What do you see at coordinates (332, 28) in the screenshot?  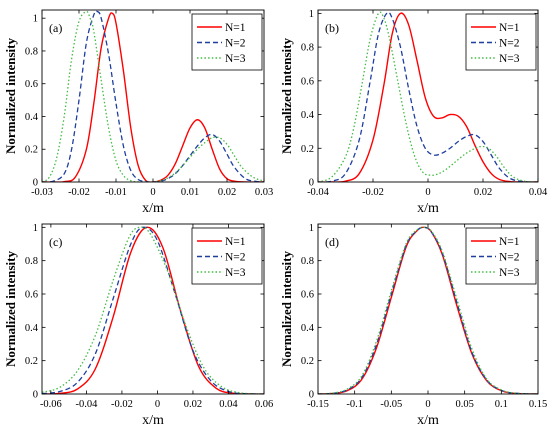 I see `panel-label: (b)` at bounding box center [332, 28].